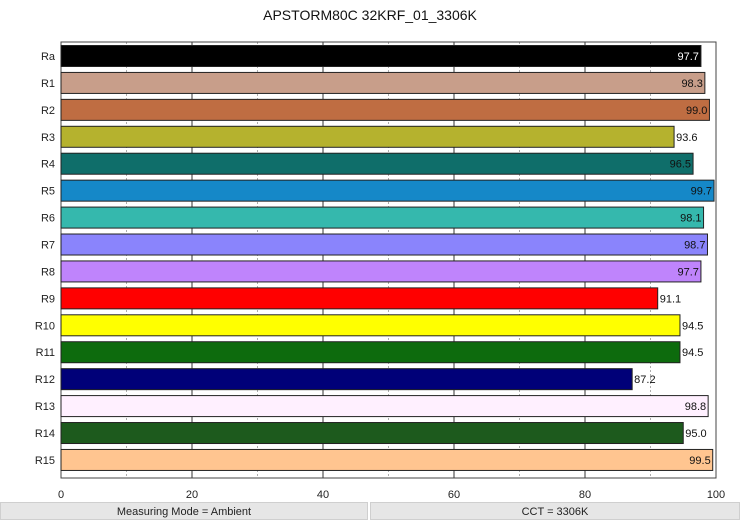 Image resolution: width=740 pixels, height=521 pixels. What do you see at coordinates (48, 84) in the screenshot?
I see `y-tick-label: R1` at bounding box center [48, 84].